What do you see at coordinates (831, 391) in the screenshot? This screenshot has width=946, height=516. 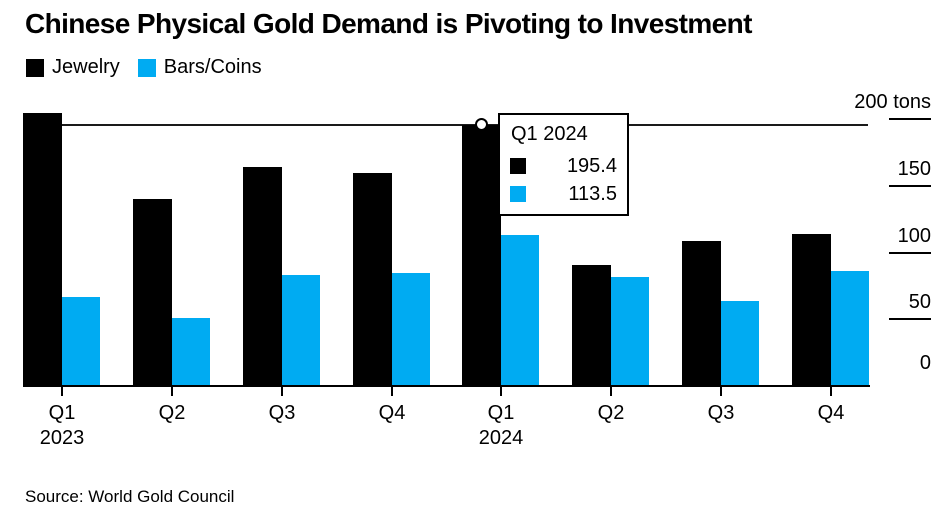 I see `x-axis-tick-q4-2024` at bounding box center [831, 391].